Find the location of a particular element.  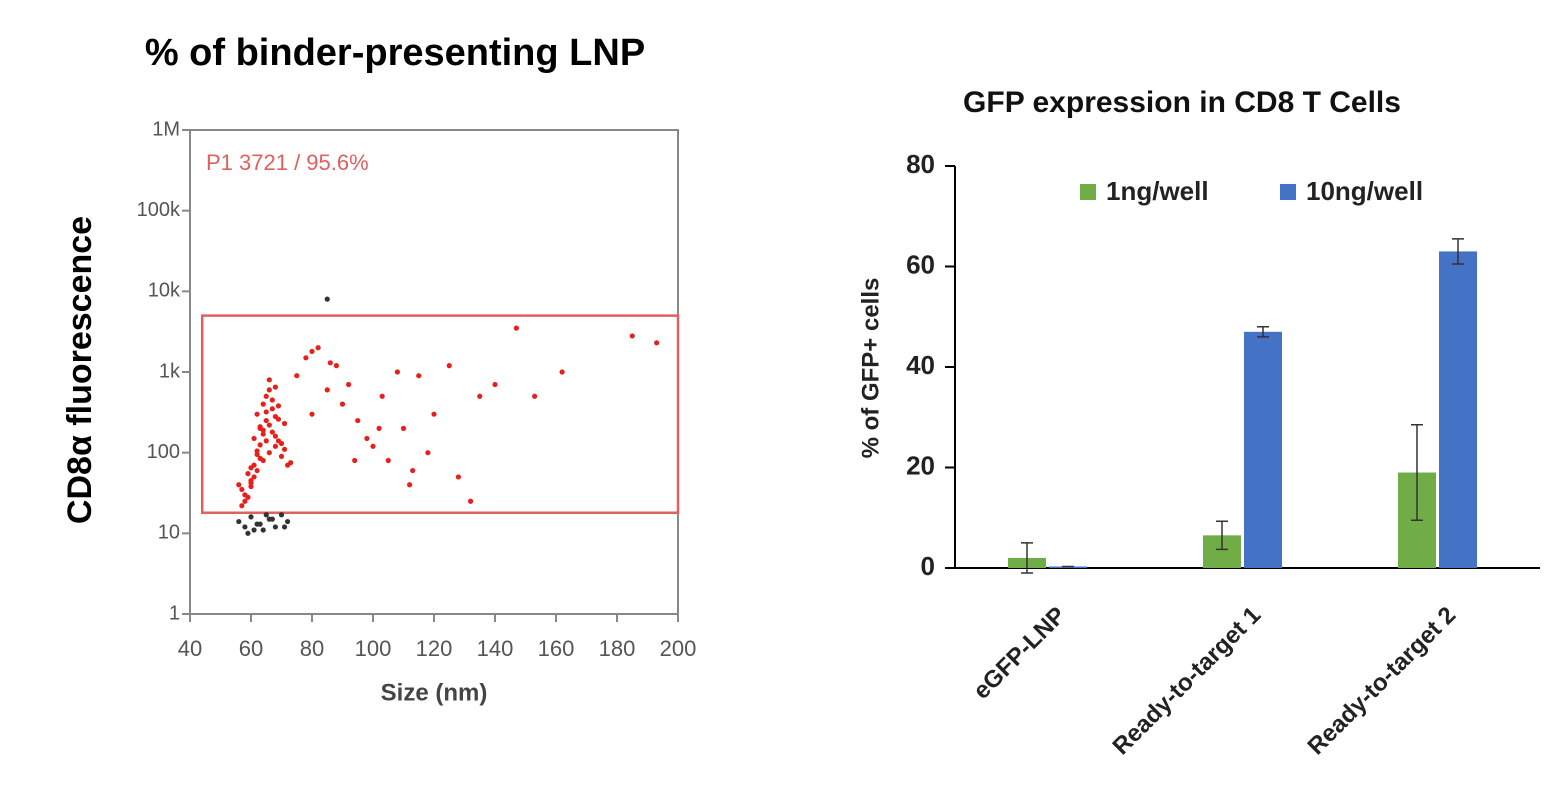

gate-annotation: P1 3721 / 95.6% is located at coordinates (287, 162).